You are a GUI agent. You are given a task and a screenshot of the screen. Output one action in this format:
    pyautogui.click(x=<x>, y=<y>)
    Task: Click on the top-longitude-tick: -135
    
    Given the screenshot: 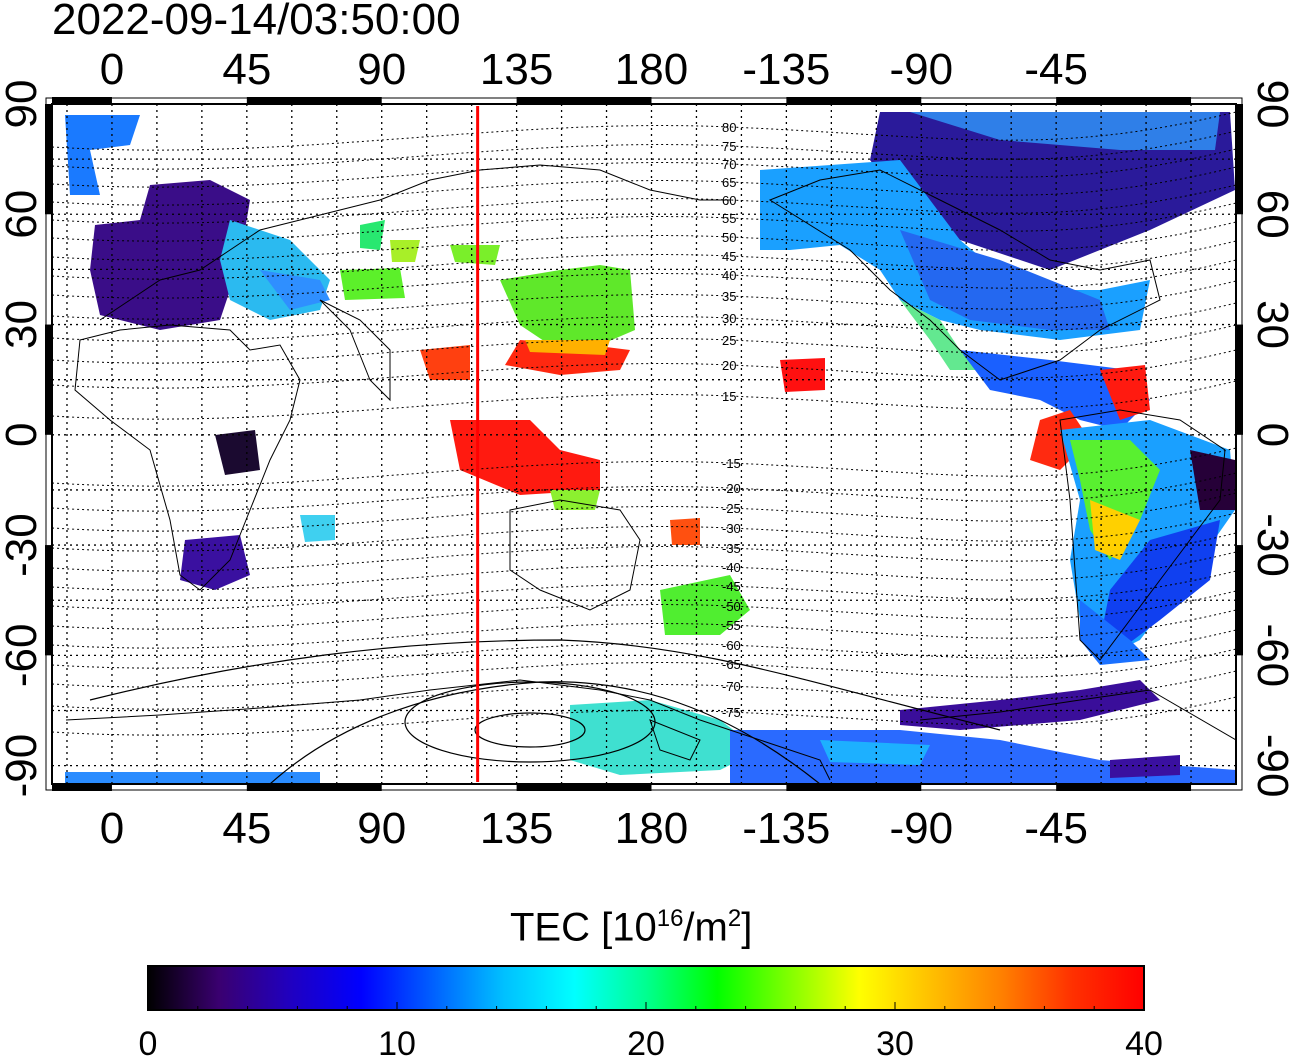 What is the action you would take?
    pyautogui.click(x=786, y=69)
    